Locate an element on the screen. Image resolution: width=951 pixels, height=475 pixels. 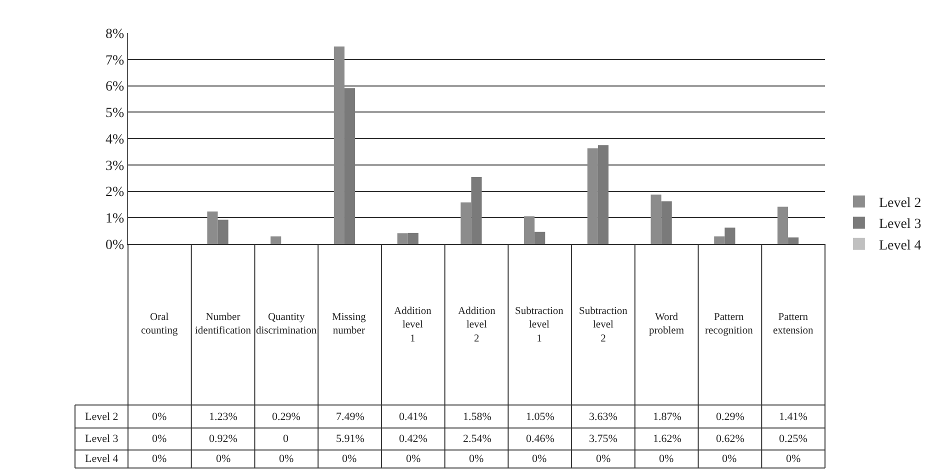
text: Level 3 is located at coordinates (101, 439).